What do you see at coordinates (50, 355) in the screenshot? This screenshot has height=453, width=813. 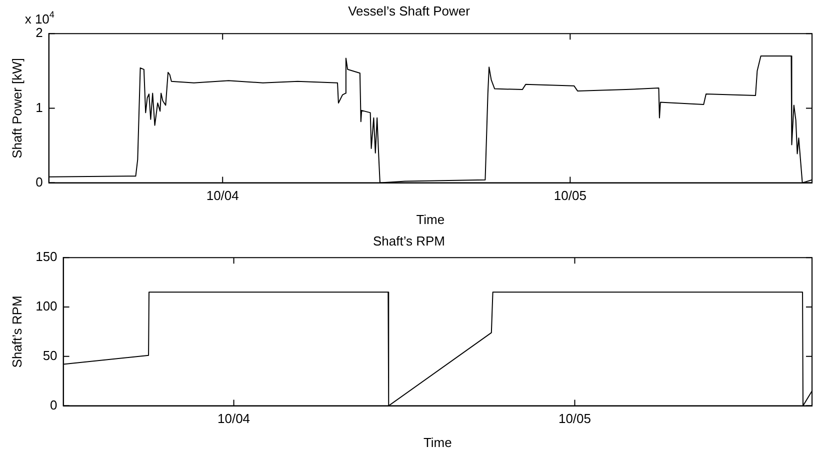 I see `y-tick-label: 50` at bounding box center [50, 355].